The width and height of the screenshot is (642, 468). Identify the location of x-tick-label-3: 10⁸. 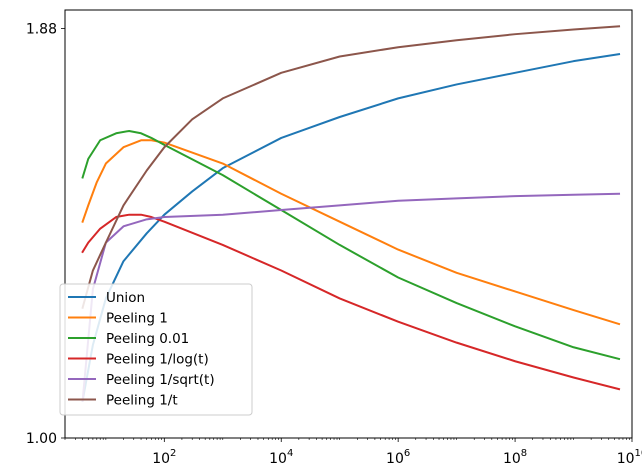
(515, 457).